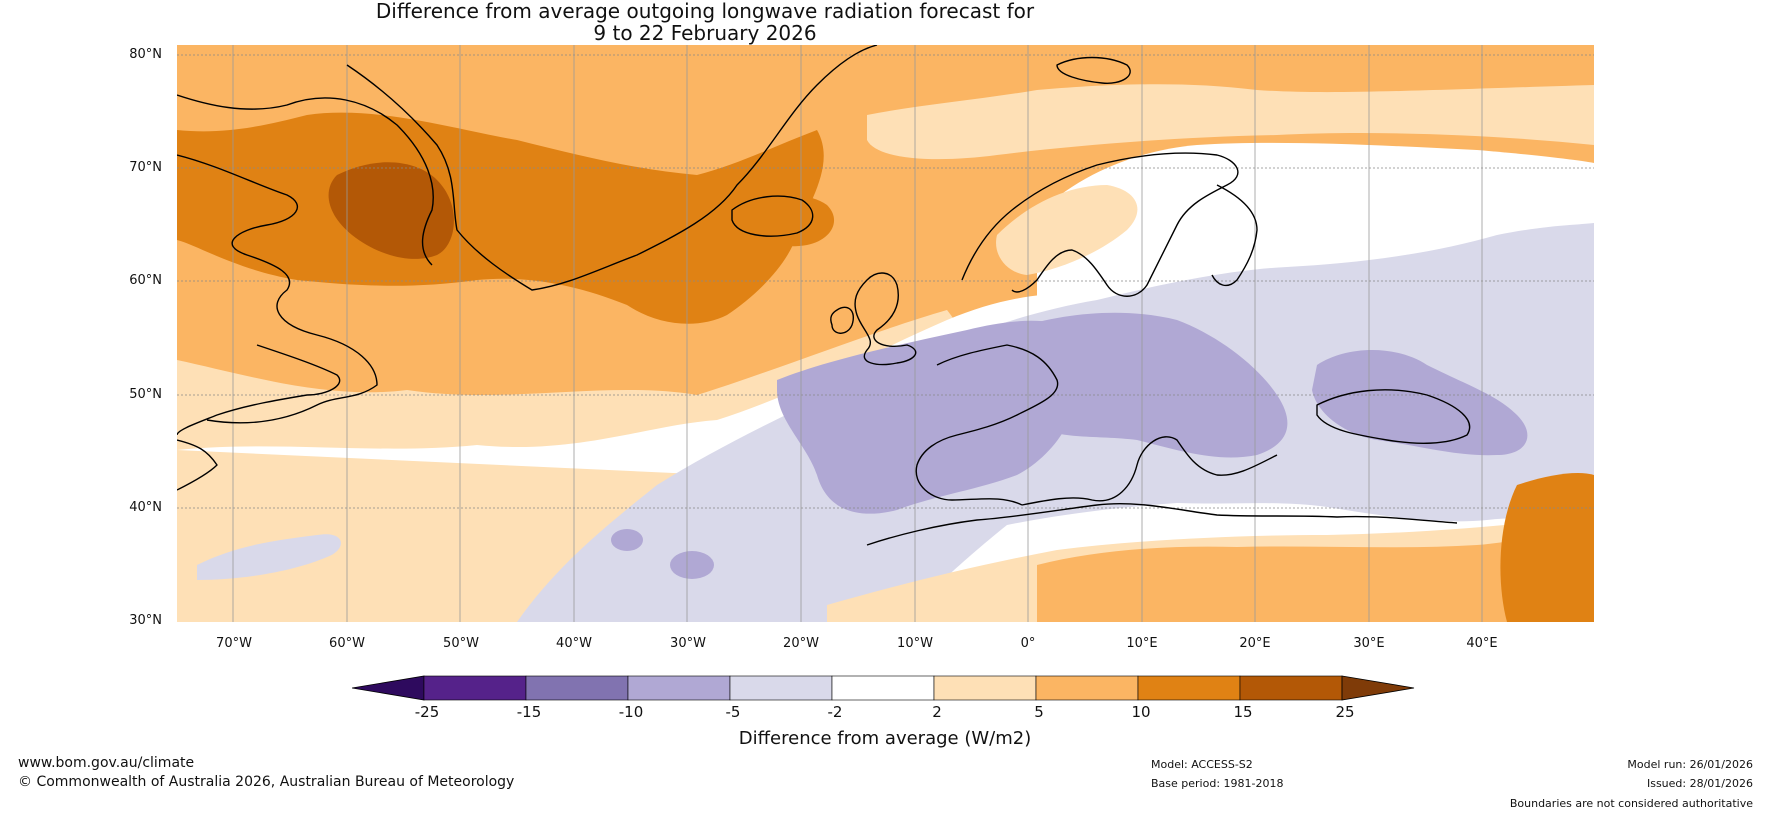 The image size is (1770, 816). Describe the element at coordinates (145, 507) in the screenshot. I see `lat-label-40n: 40°N` at that location.